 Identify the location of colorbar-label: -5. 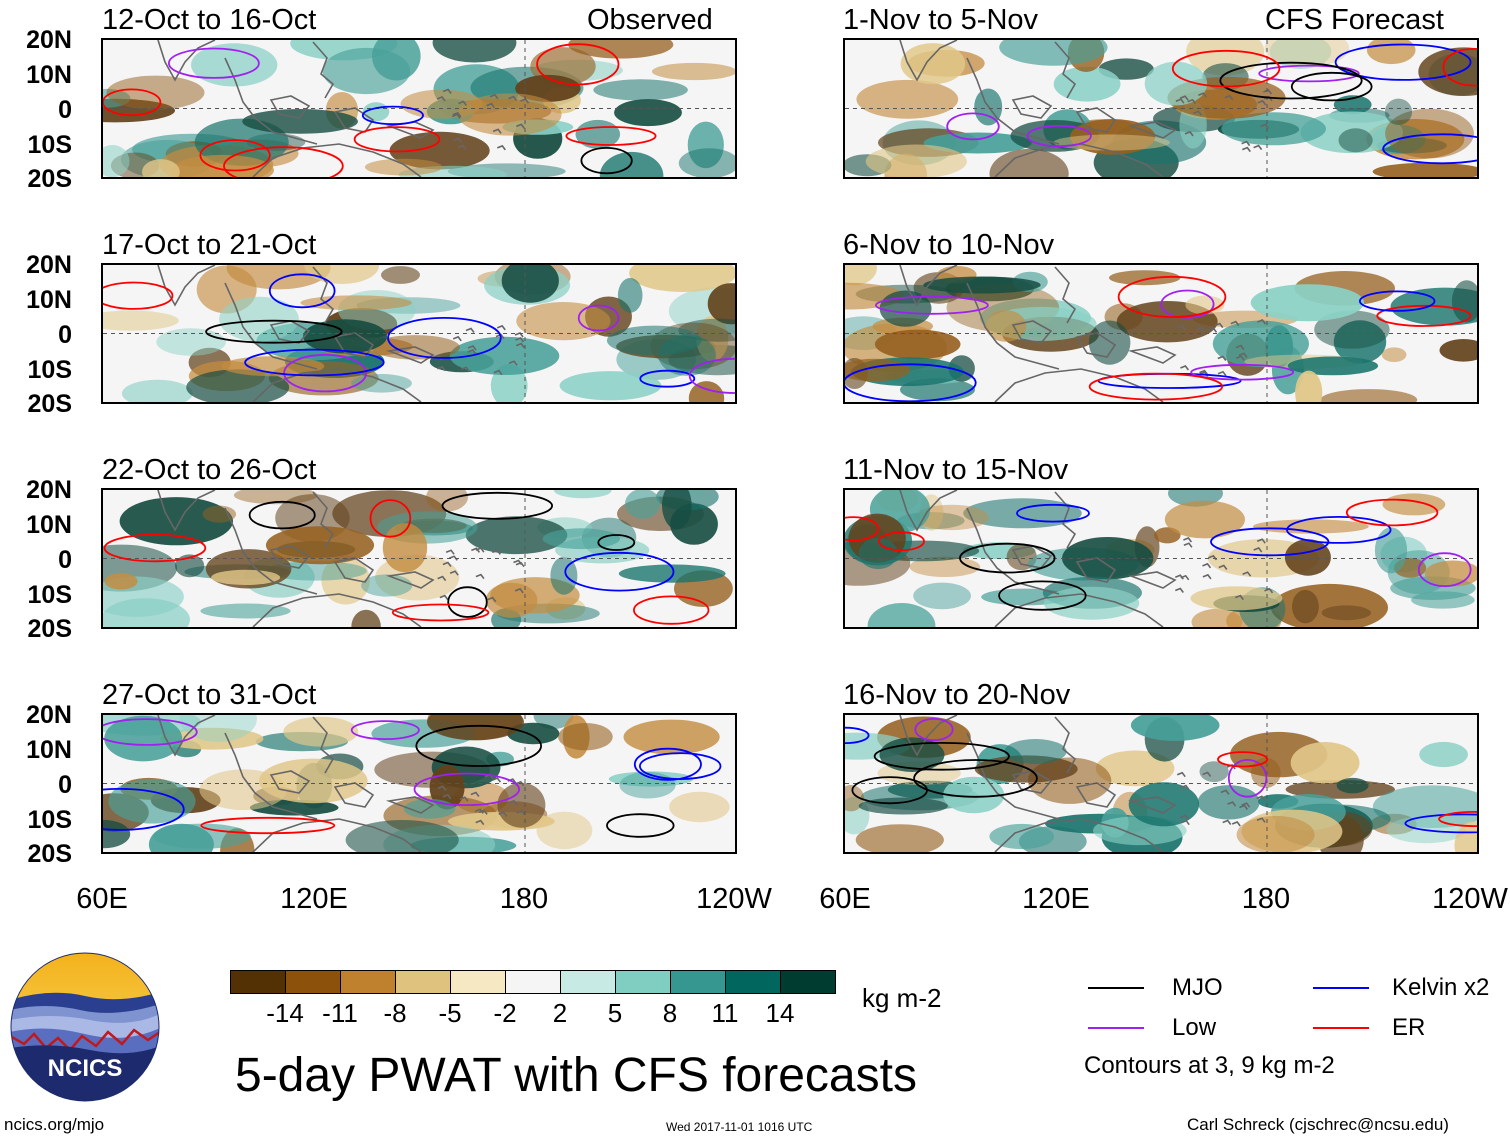
(450, 1013).